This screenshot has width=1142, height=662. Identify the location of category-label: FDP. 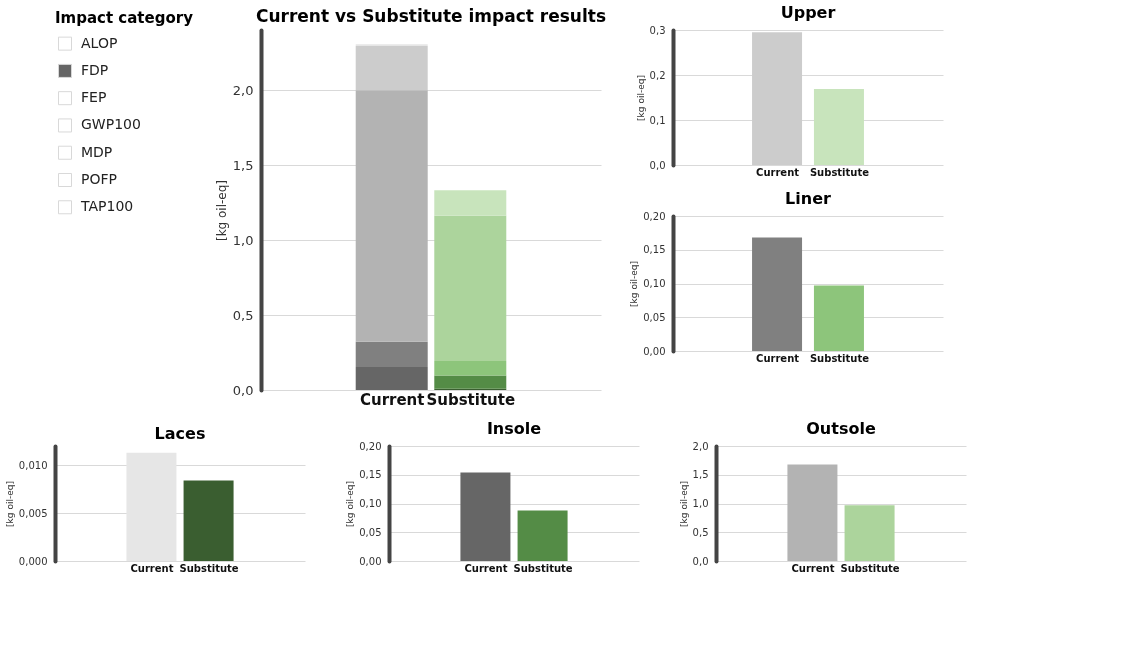
(95, 69).